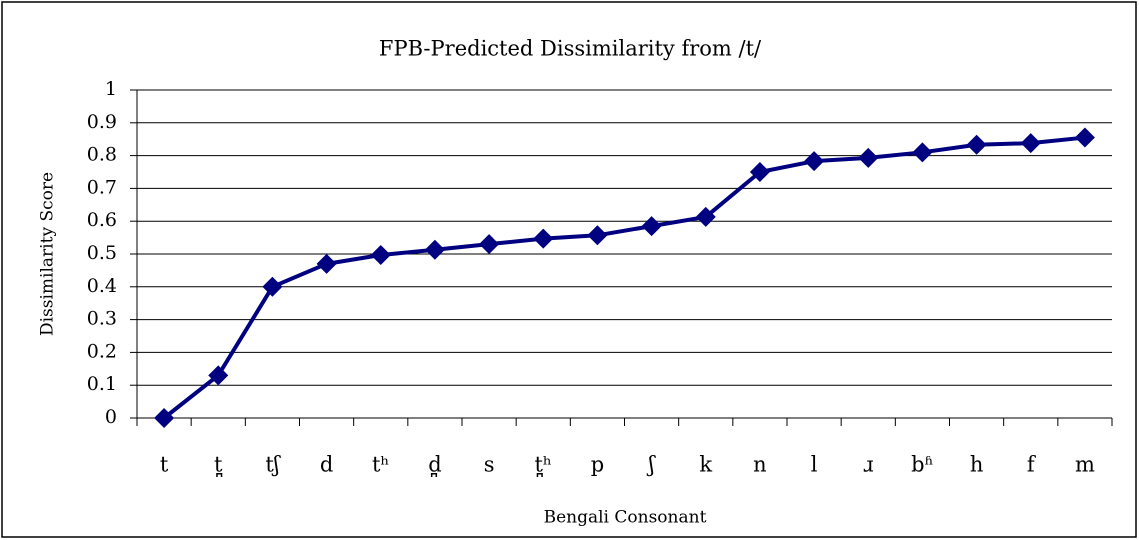 Image resolution: width=1139 pixels, height=540 pixels. What do you see at coordinates (102, 351) in the screenshot?
I see `y-tick-label: 0.2` at bounding box center [102, 351].